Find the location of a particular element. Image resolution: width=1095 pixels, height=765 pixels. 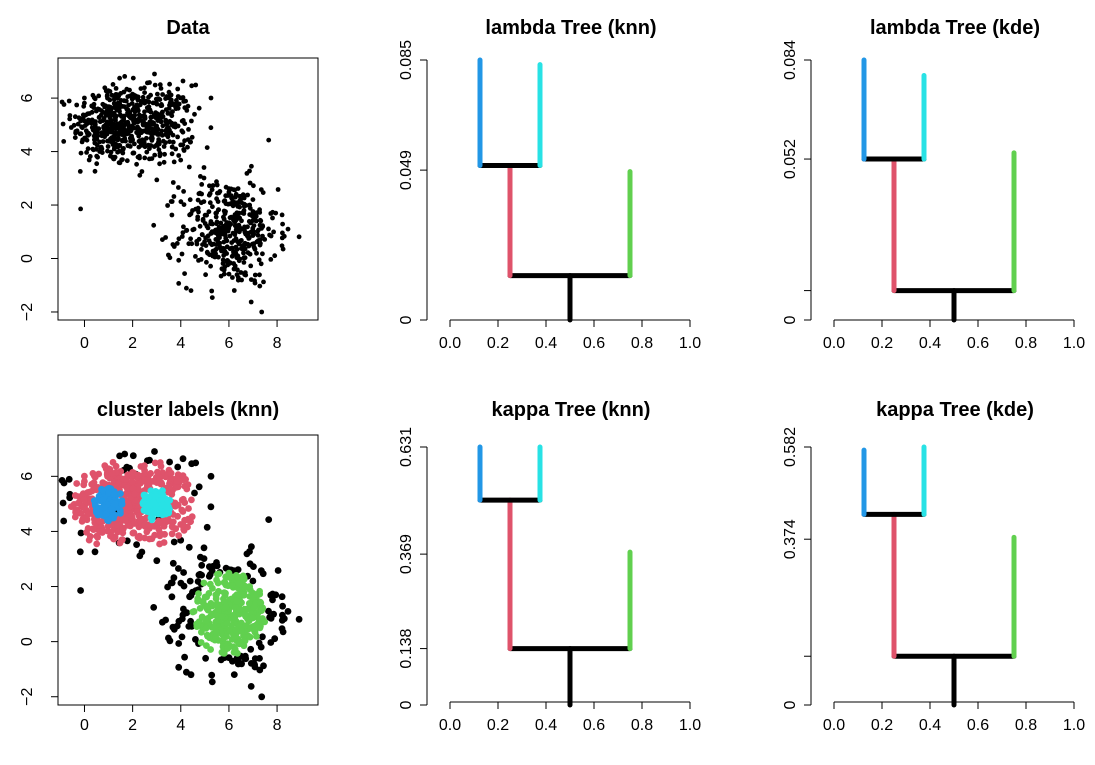

y-tick-label: 4 is located at coordinates (27, 531).